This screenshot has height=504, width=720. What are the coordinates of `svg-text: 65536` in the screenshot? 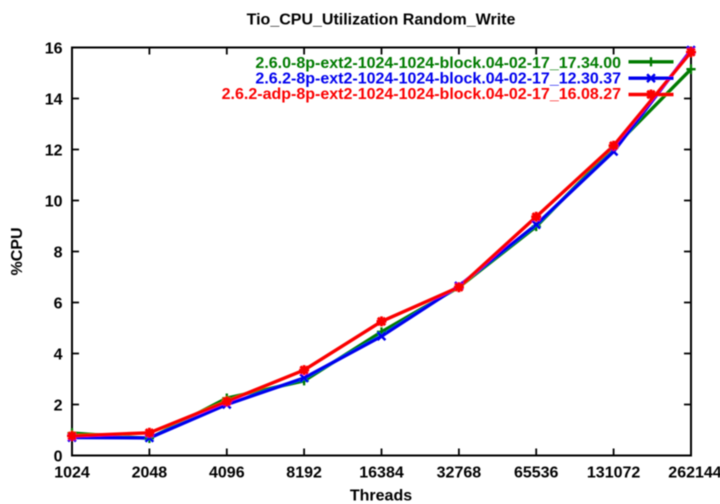 It's located at (536, 473).